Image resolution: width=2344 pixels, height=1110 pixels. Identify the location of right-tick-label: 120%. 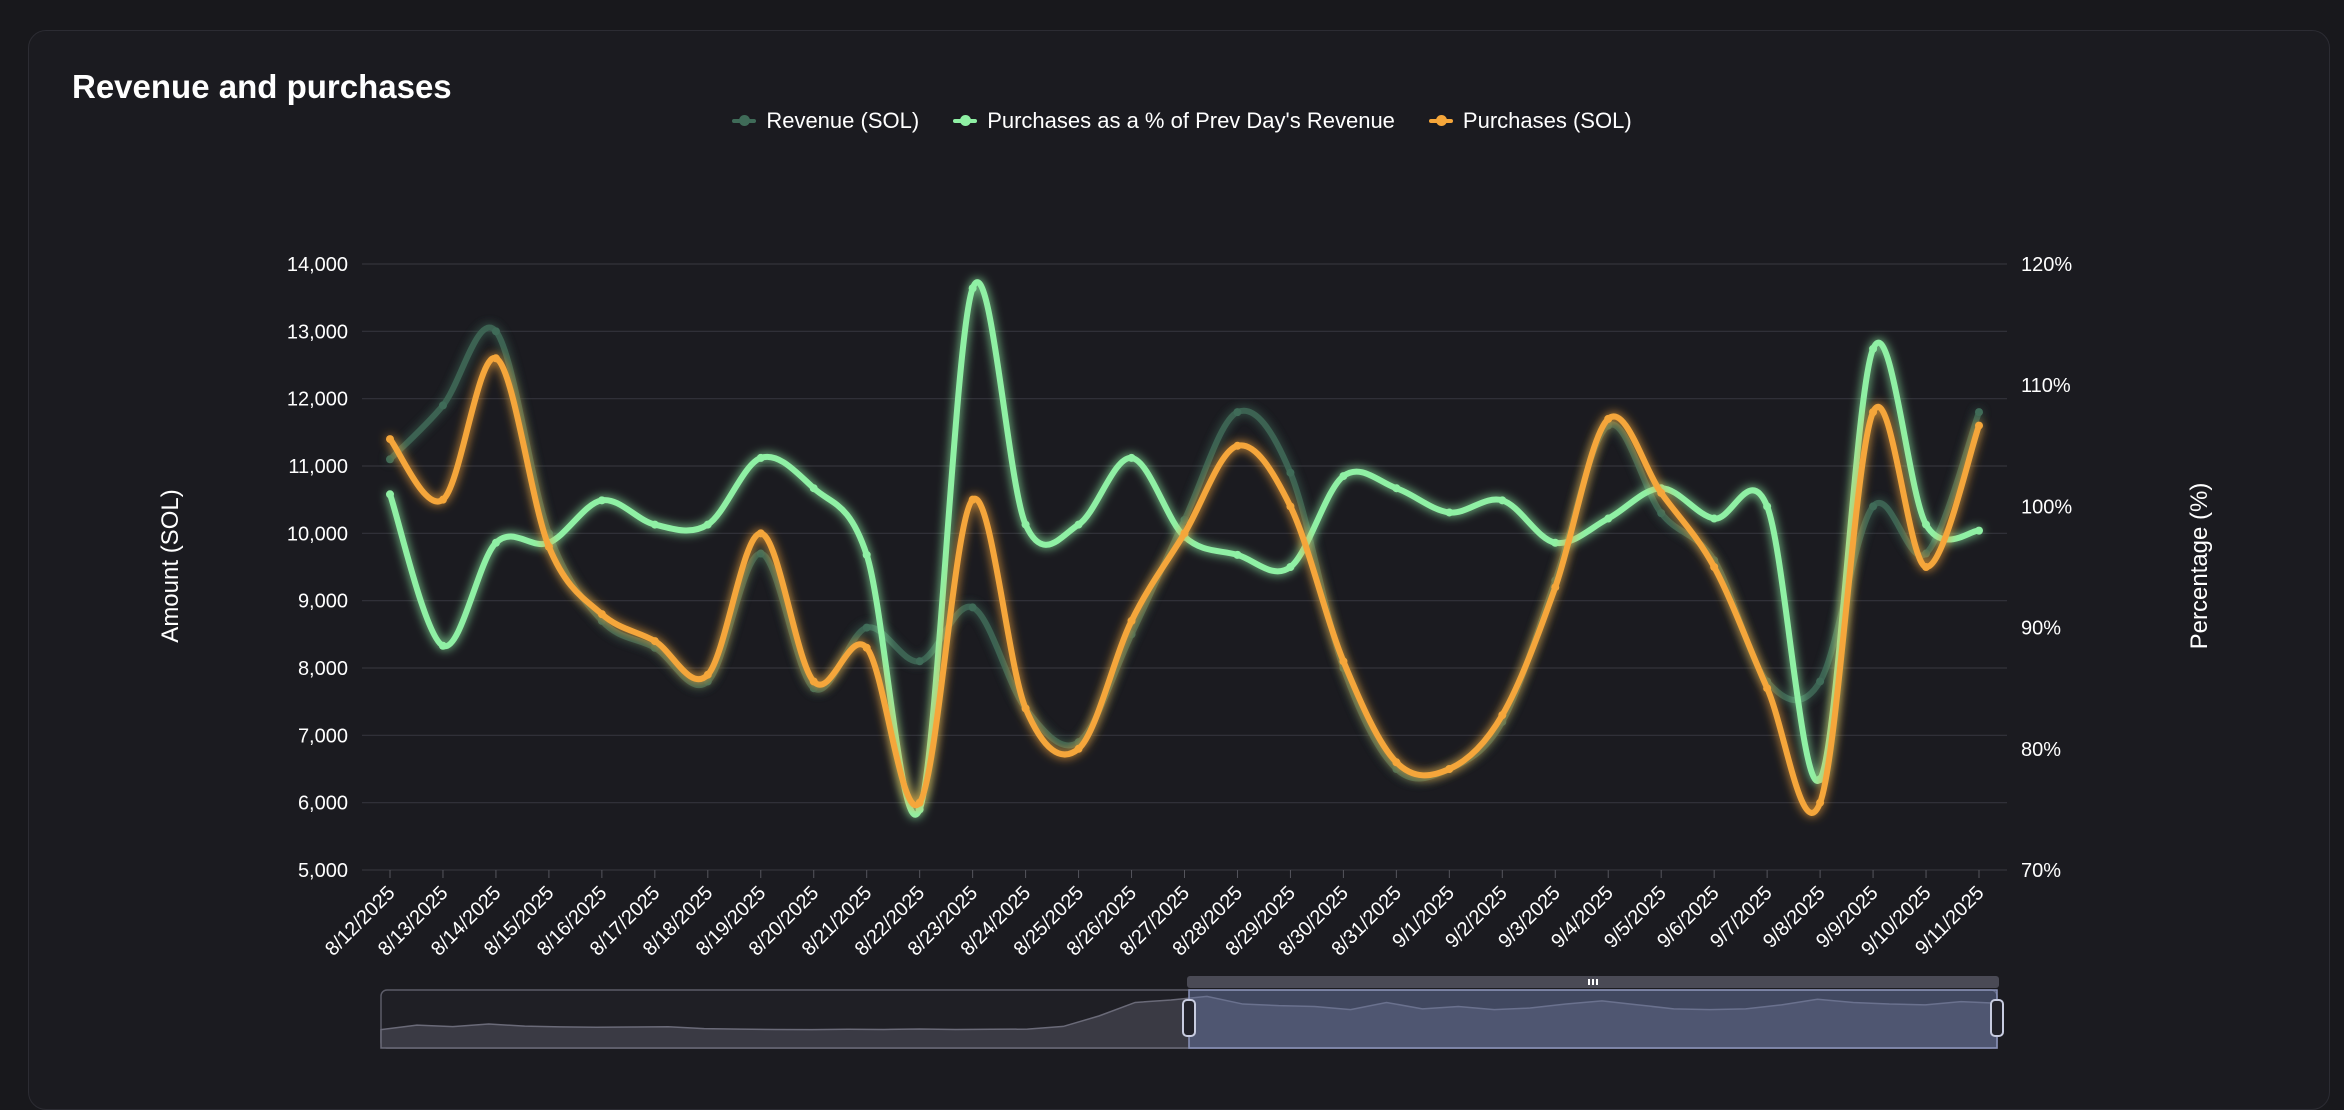
(2046, 265).